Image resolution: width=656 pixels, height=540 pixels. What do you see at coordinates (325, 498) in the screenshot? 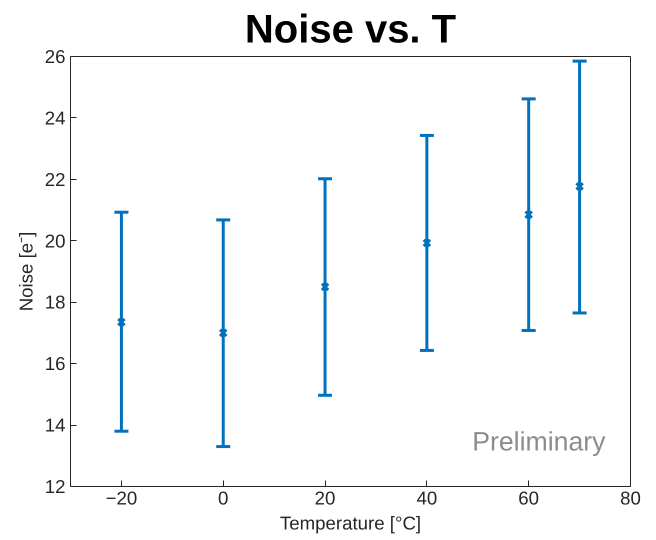
I see `x-tick-label: 20` at bounding box center [325, 498].